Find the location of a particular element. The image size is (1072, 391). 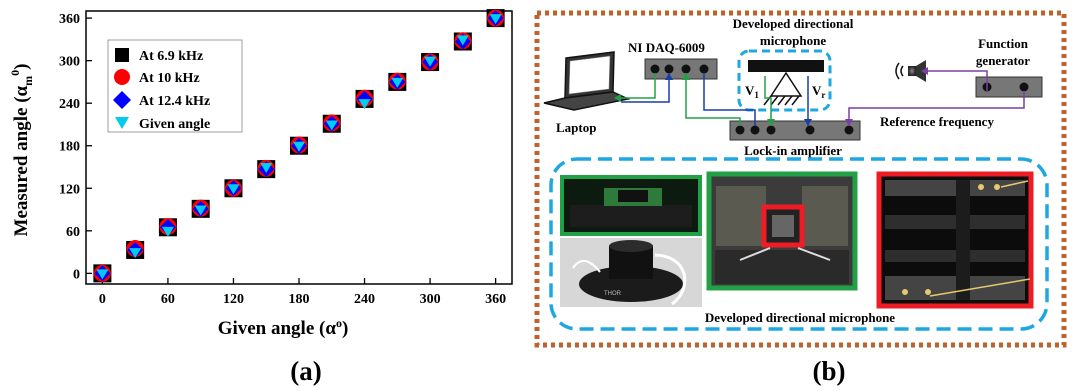

mic-dashed-box is located at coordinates (784, 80).